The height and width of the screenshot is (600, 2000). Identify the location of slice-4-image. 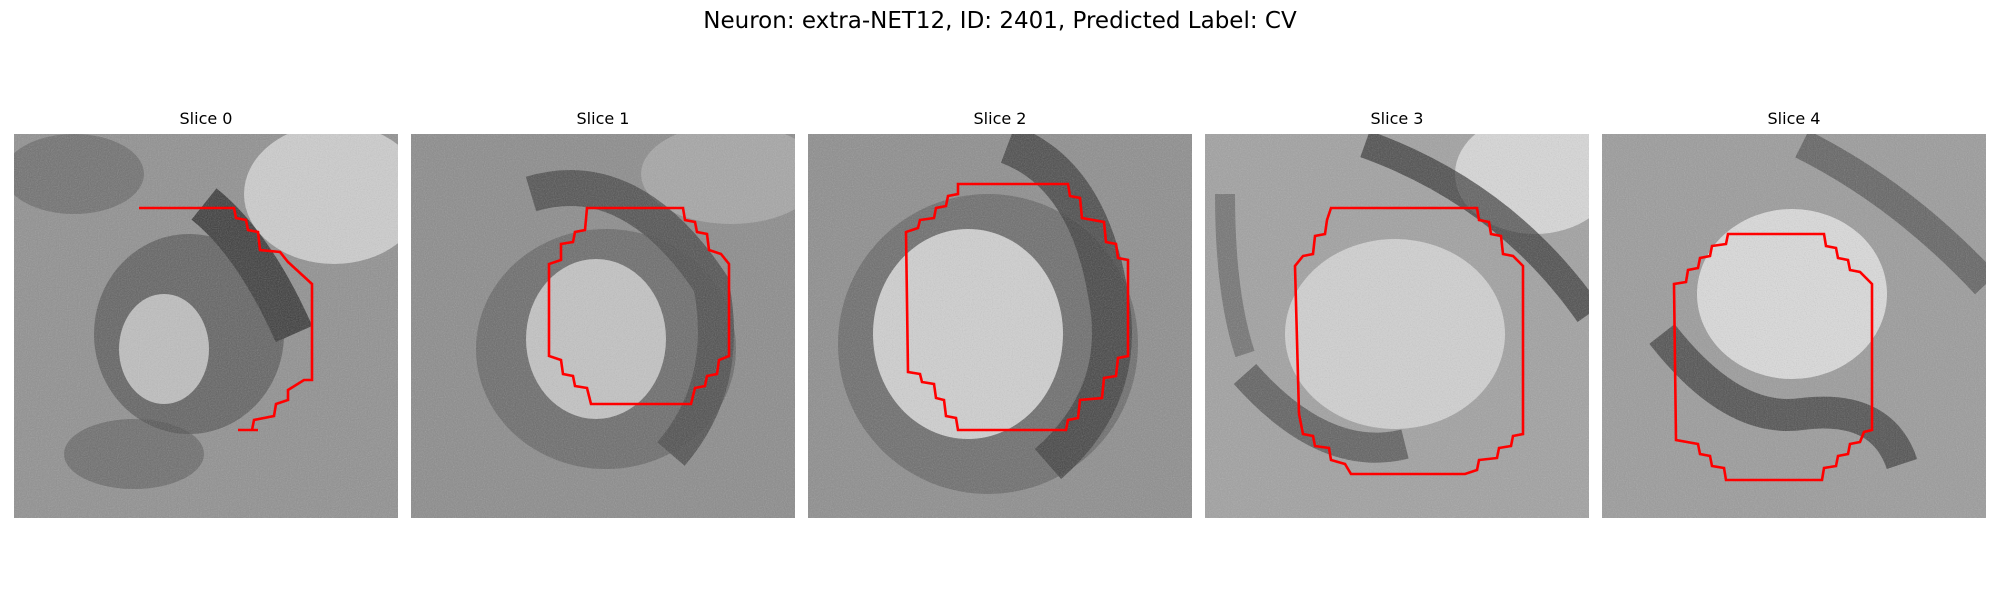
(1794, 326).